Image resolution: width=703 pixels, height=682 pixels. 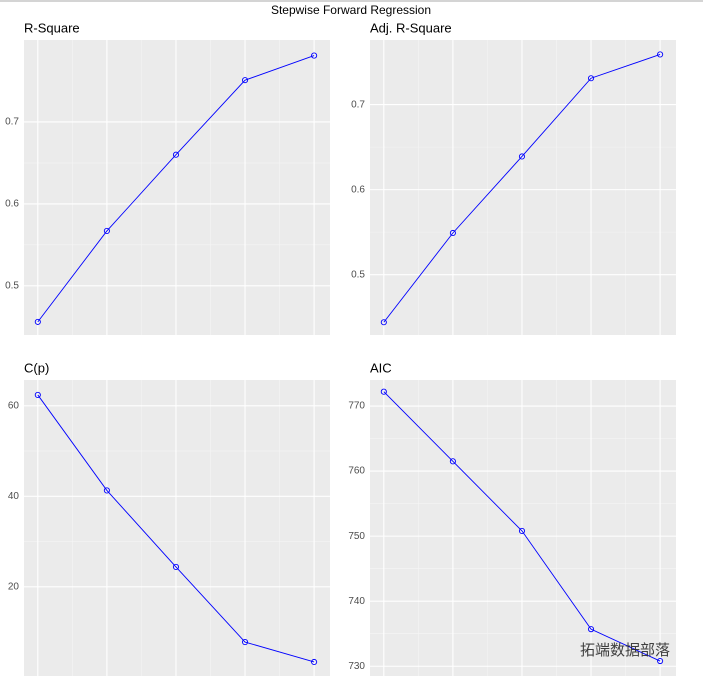 I want to click on y-tick-label: 40, so click(x=14, y=496).